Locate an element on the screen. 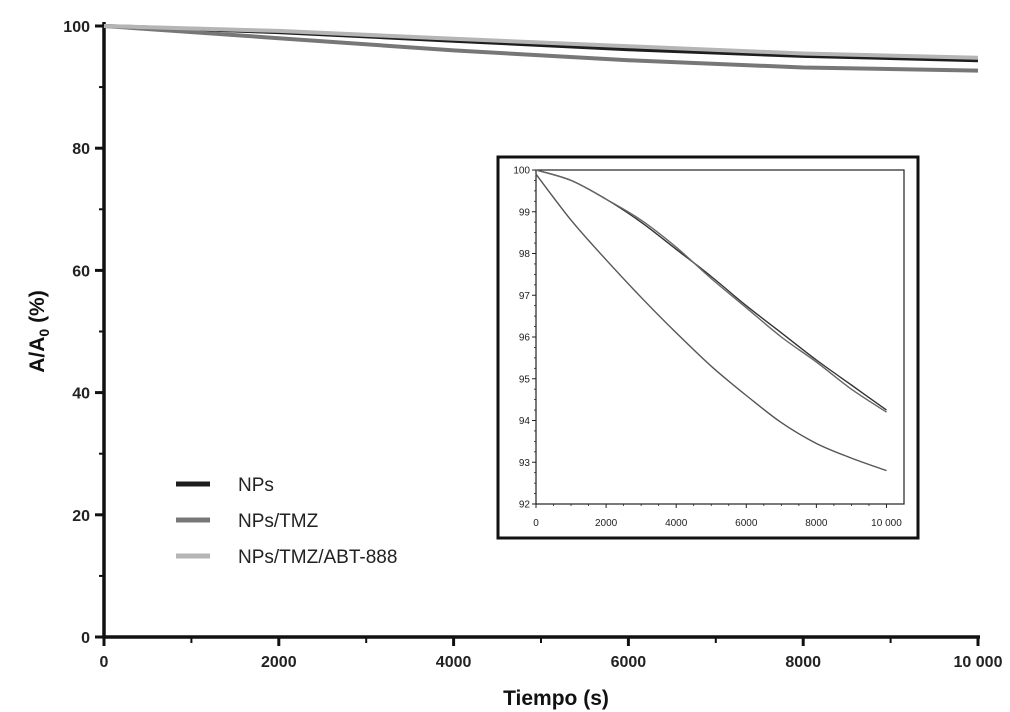 The width and height of the screenshot is (1010, 712). inset-y-tick-label: 92 is located at coordinates (525, 505).